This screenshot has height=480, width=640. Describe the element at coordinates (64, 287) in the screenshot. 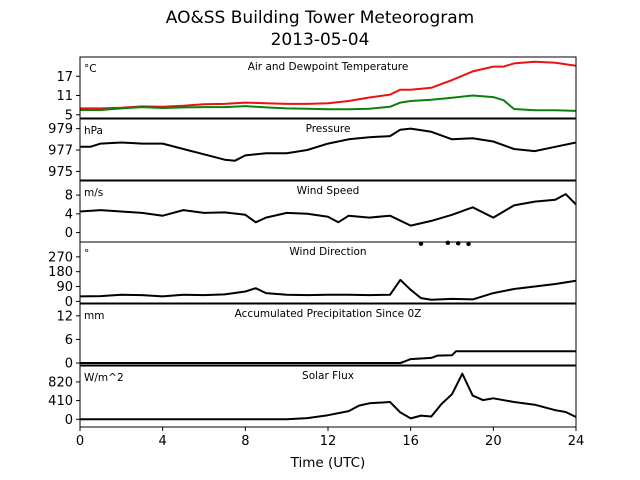

I see `ytick-label-4: 90` at that location.